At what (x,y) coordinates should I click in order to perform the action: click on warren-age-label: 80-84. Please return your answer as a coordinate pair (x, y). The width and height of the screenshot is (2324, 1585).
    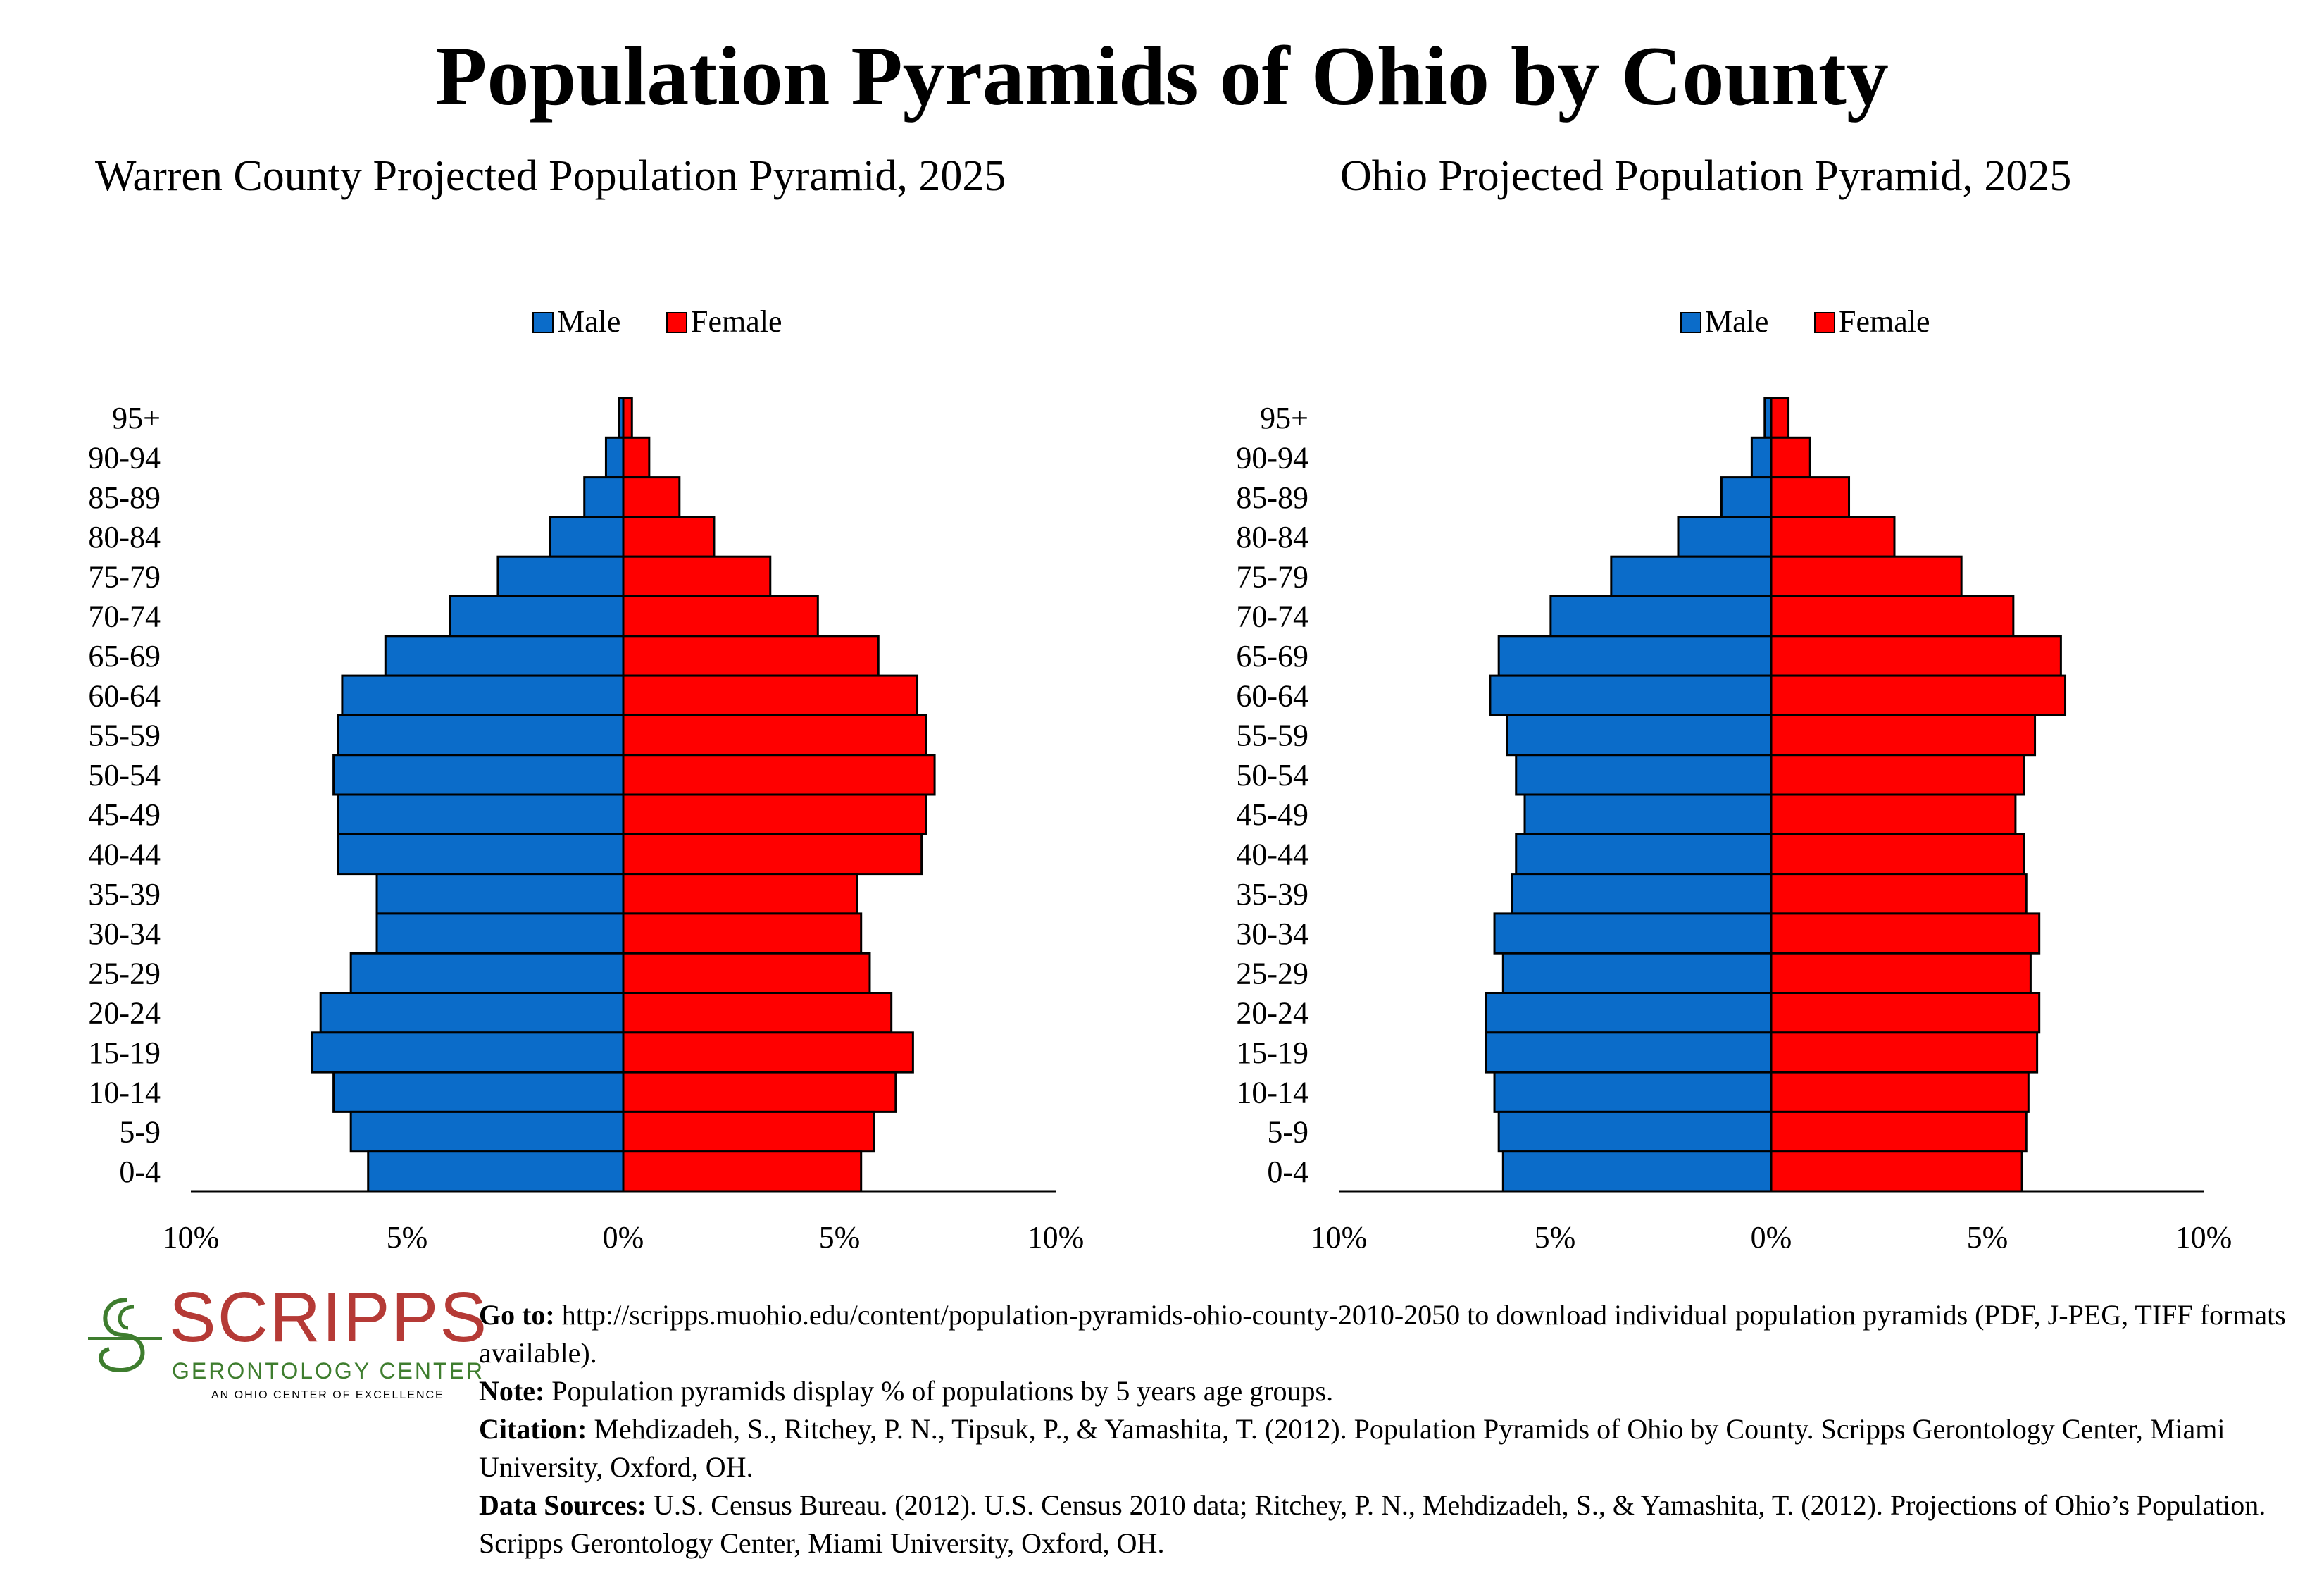
    Looking at the image, I should click on (125, 537).